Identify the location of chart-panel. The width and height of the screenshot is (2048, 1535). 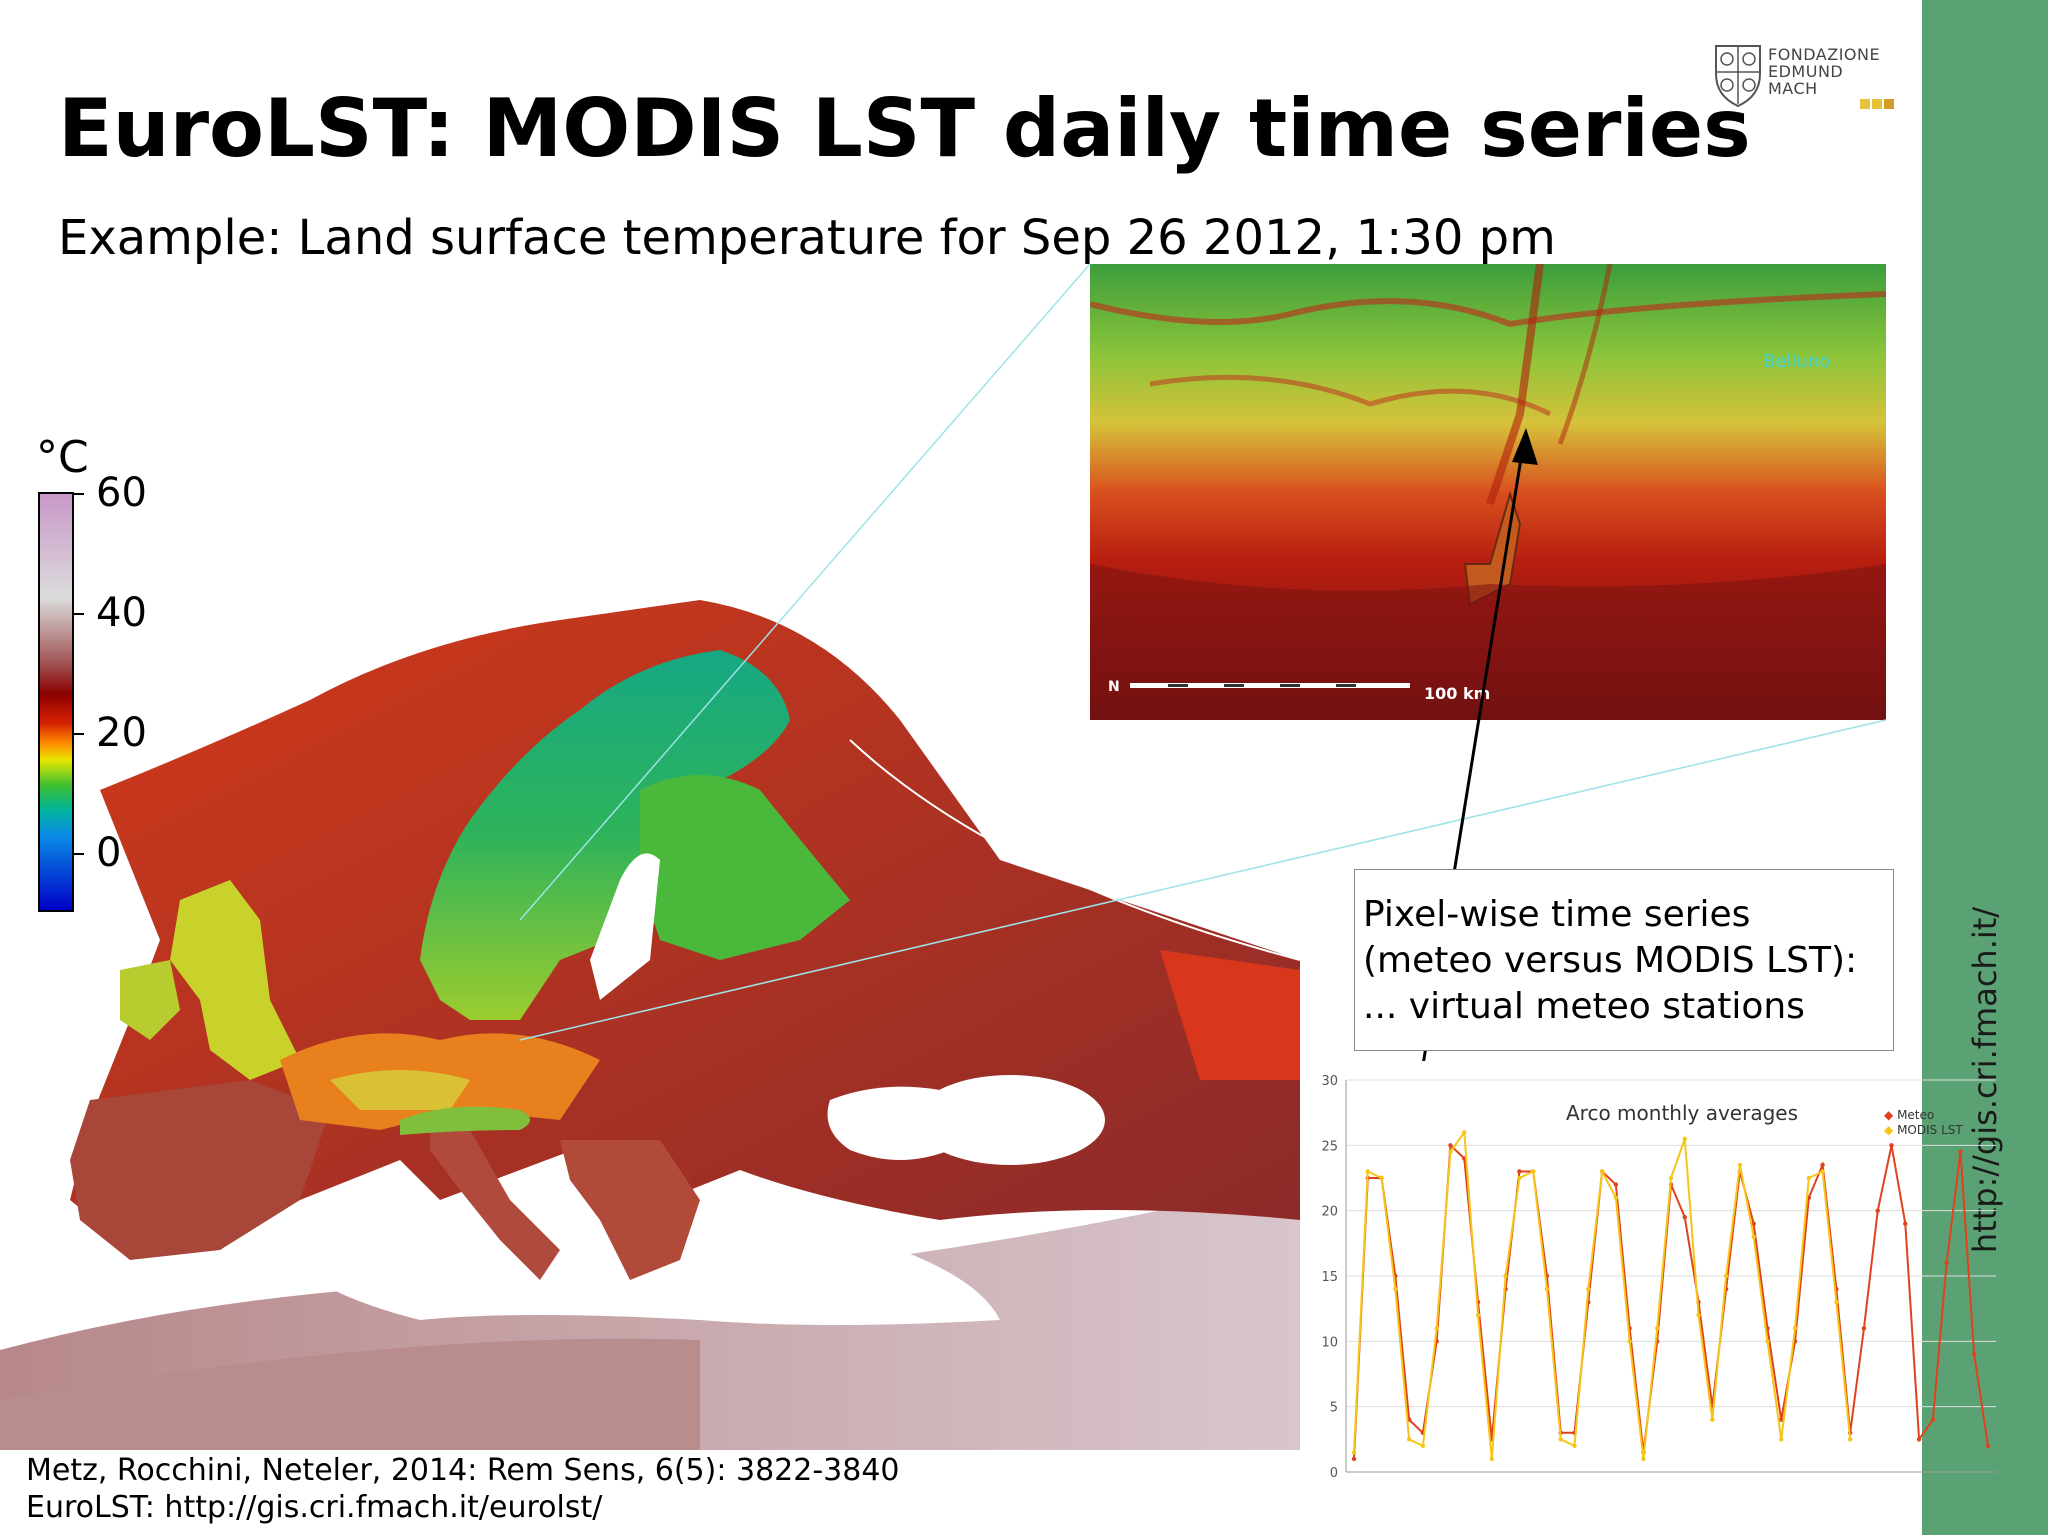
(1611, 1298).